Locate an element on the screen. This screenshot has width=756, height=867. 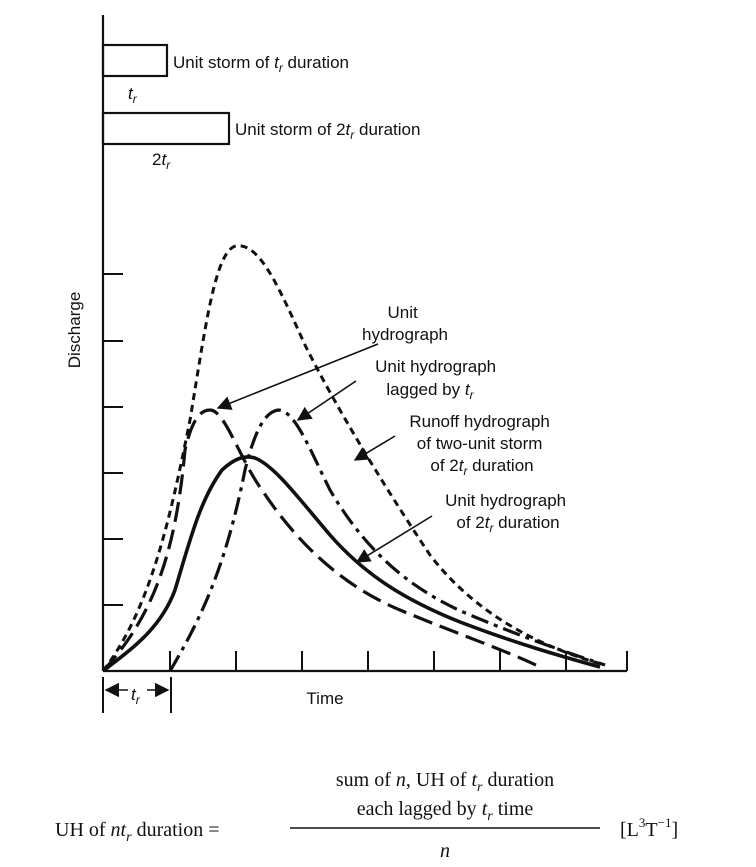
x-ticks is located at coordinates (398, 661).